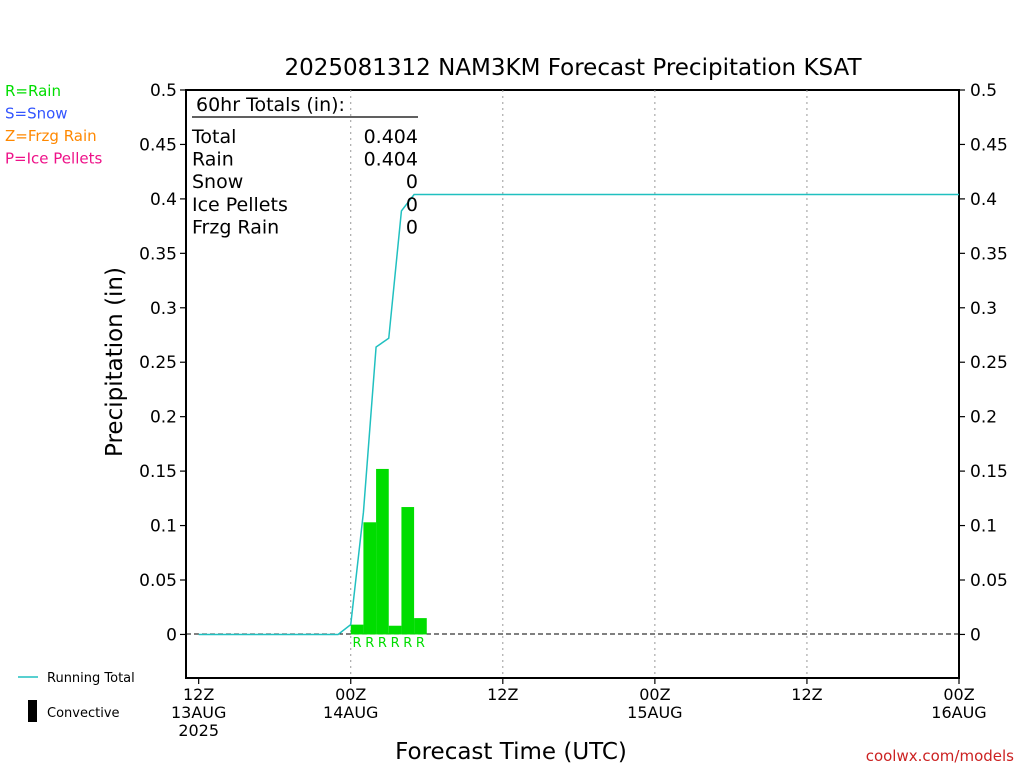  I want to click on y-tick-label-right: 0.25, so click(989, 363).